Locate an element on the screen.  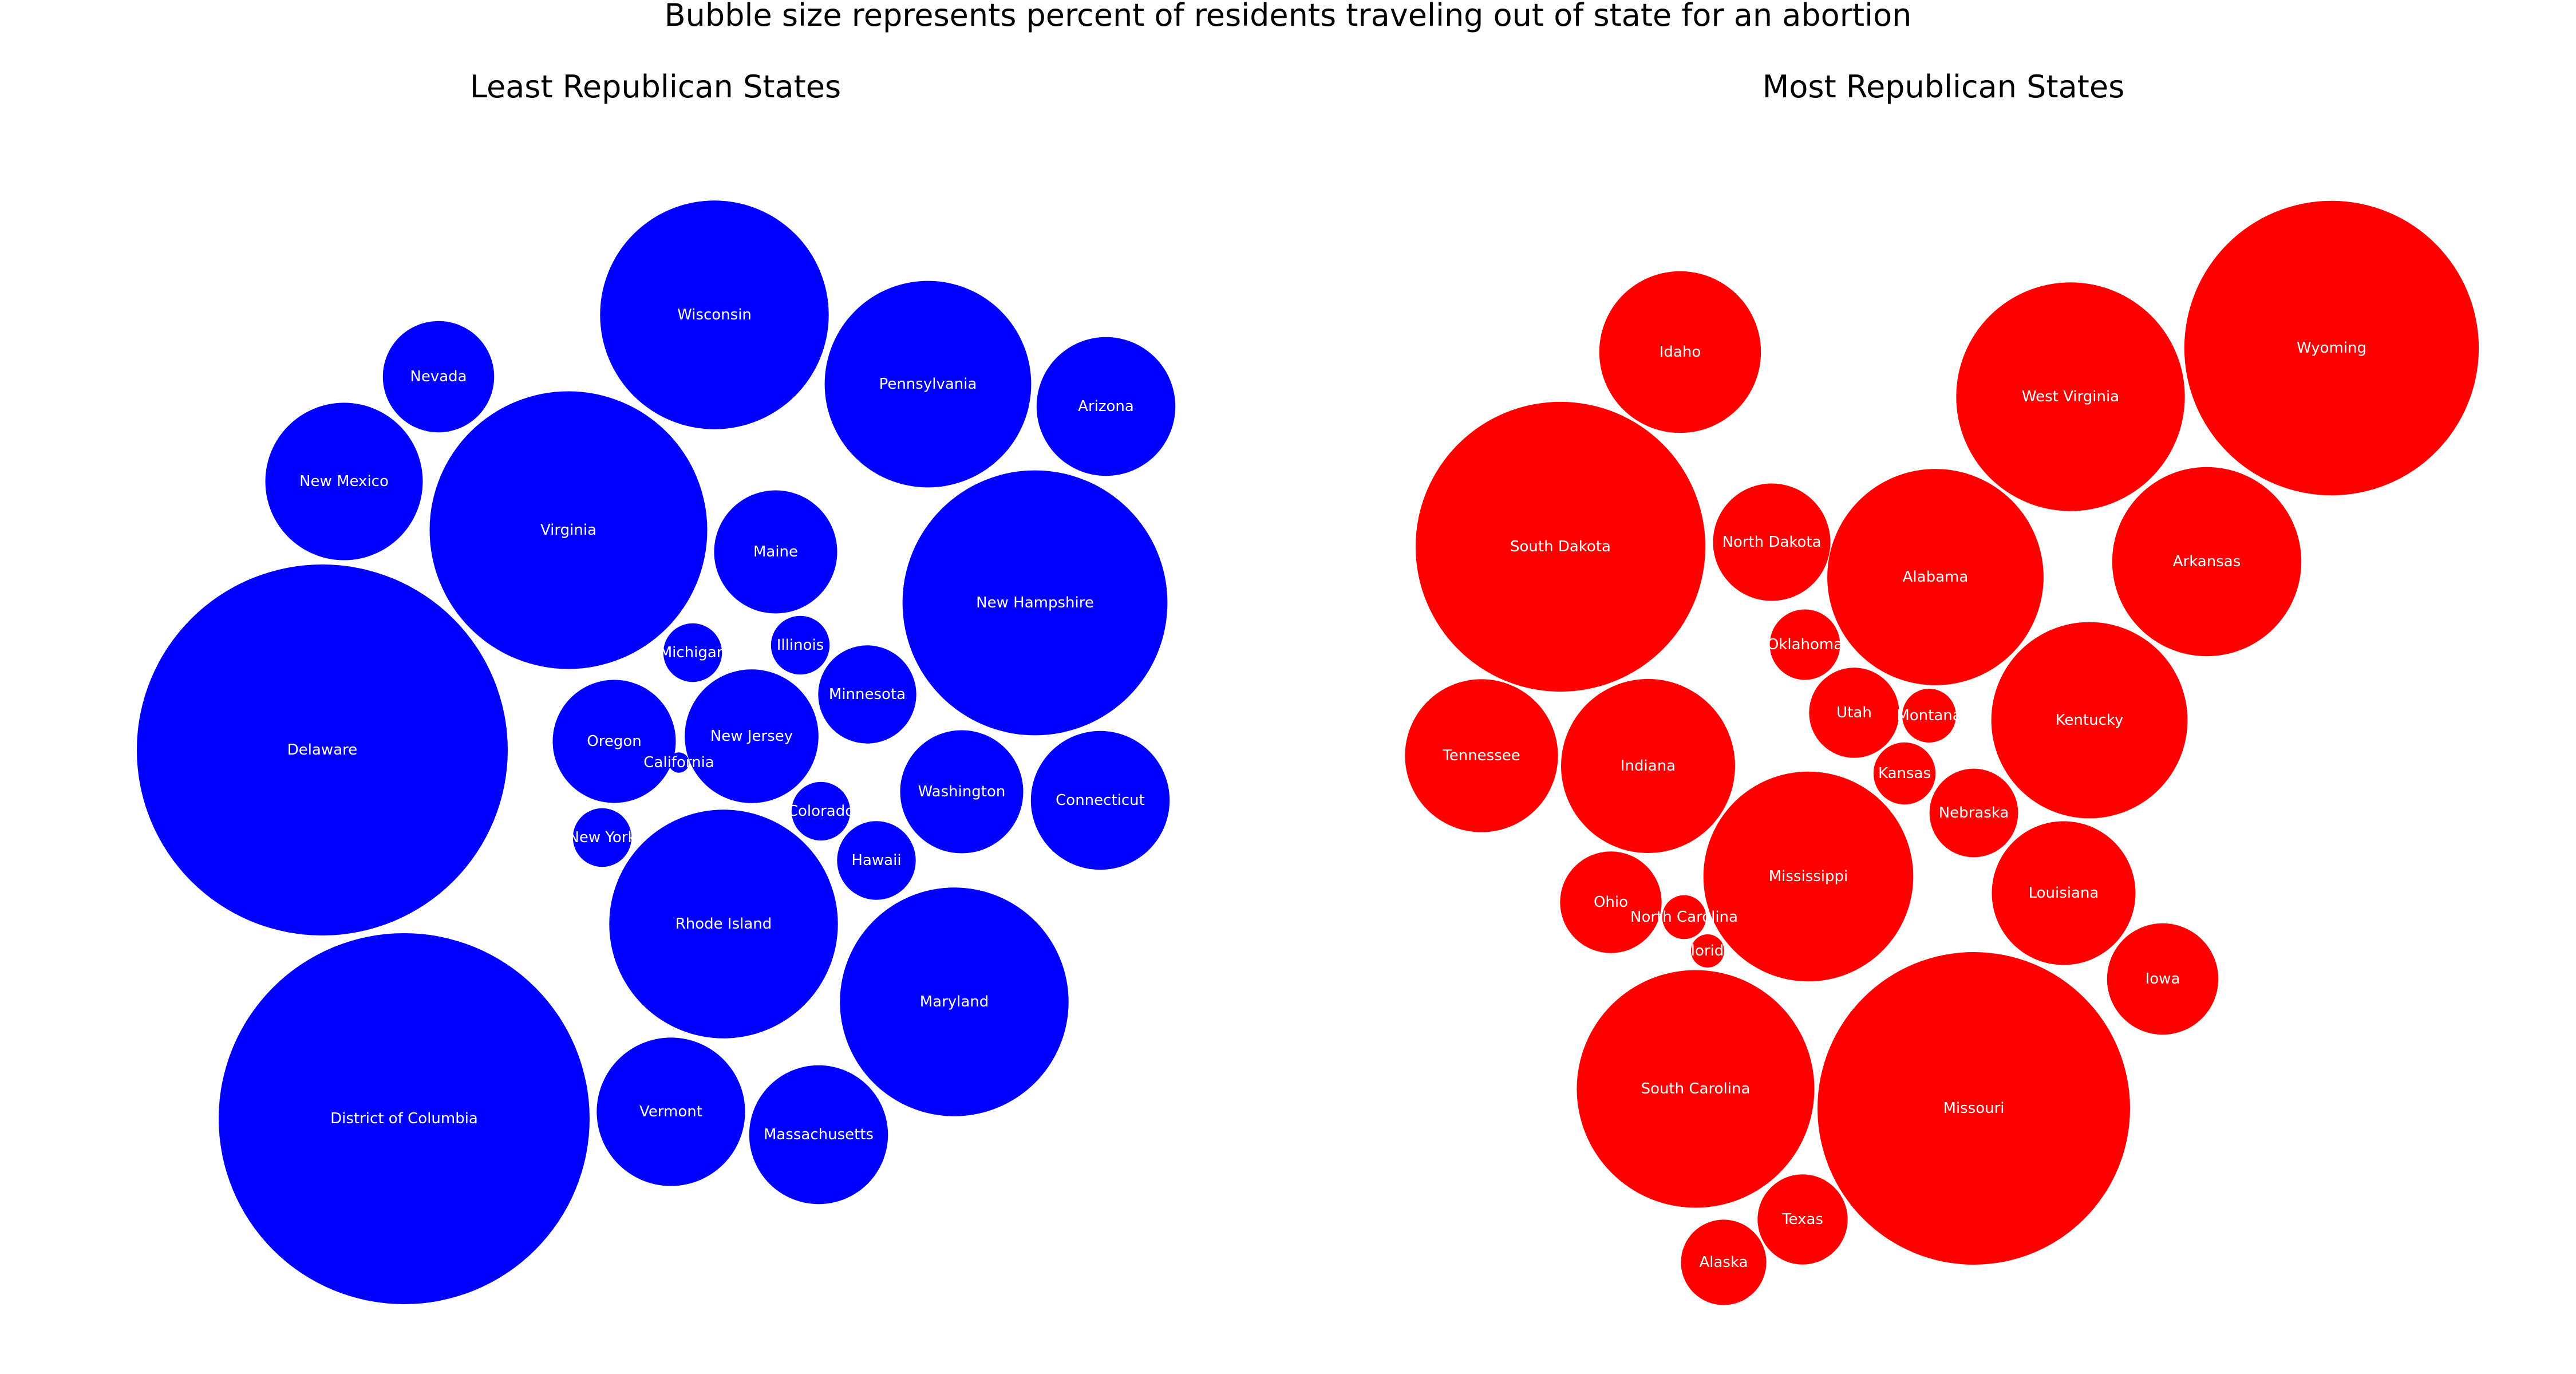
bubble-illinois is located at coordinates (800, 645).